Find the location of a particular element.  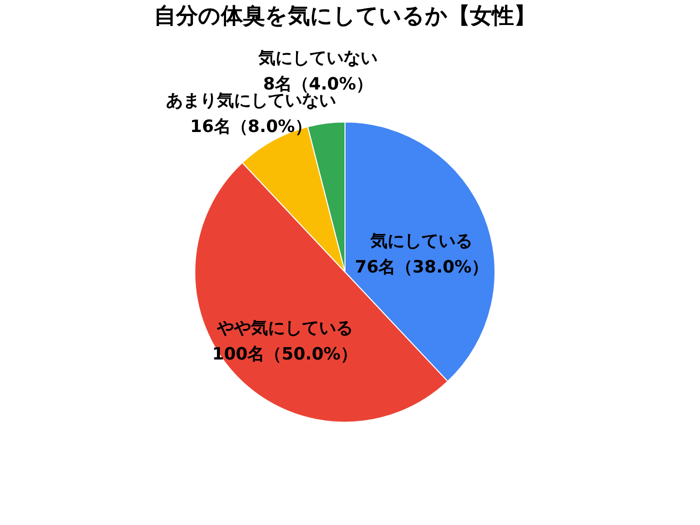

data-label: 76名（38.0%） is located at coordinates (421, 268).